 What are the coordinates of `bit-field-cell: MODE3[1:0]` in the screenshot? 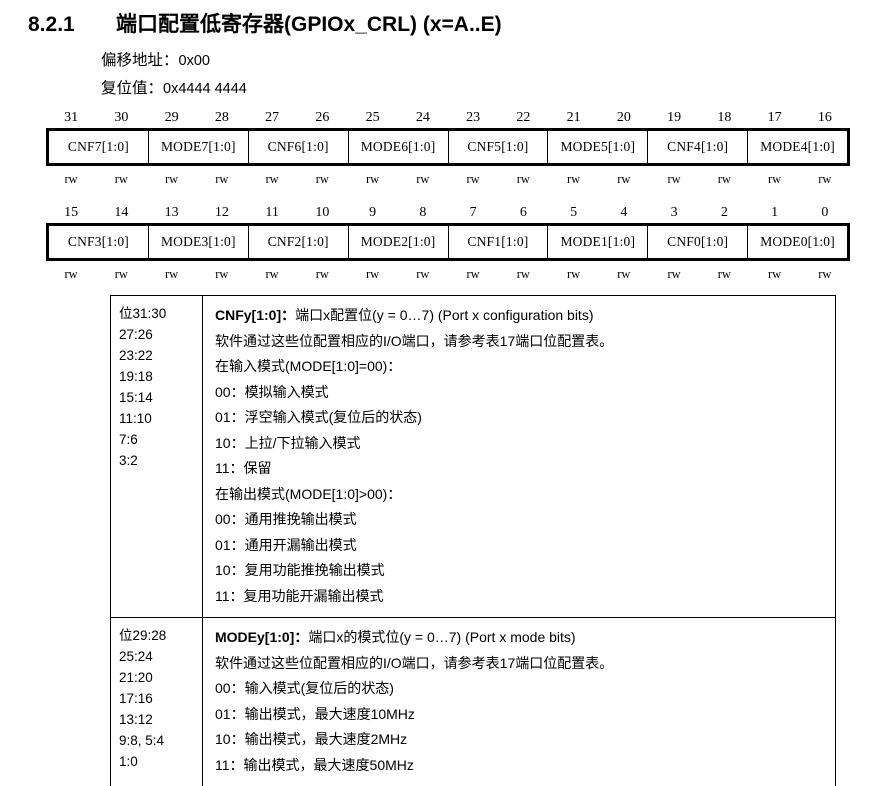 It's located at (199, 242).